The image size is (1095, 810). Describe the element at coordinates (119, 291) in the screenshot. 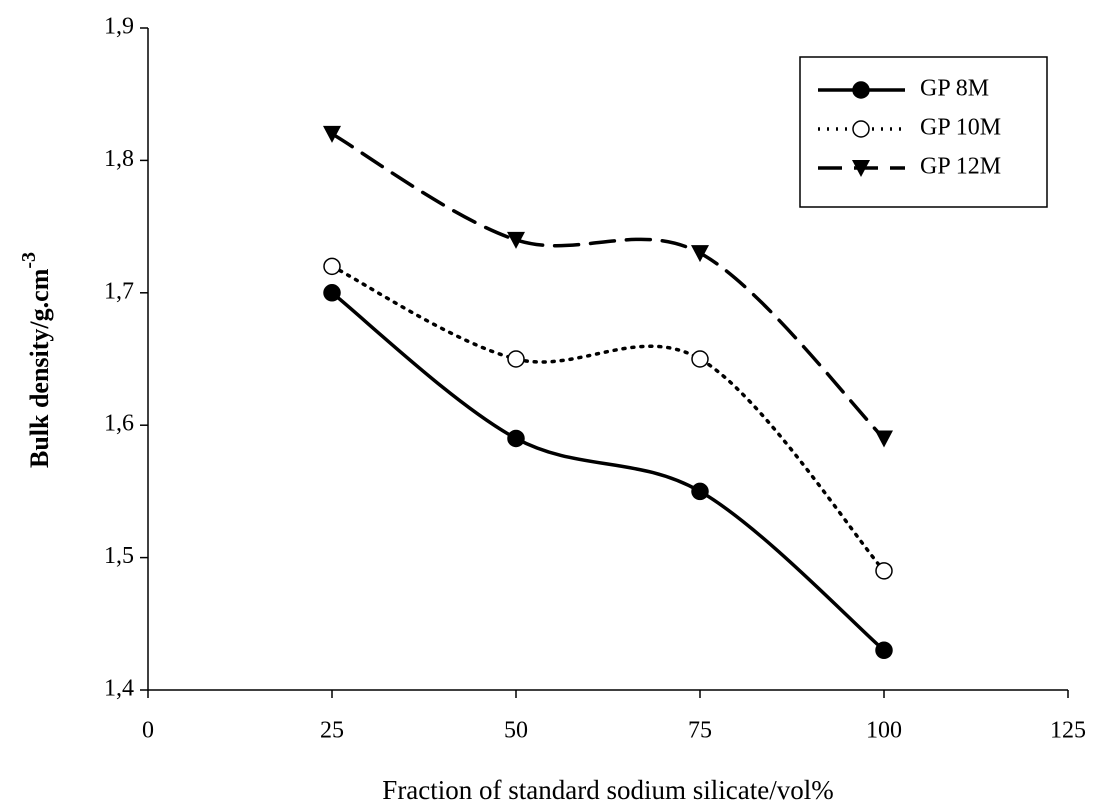

I see `y-tick-label: 1,7` at that location.